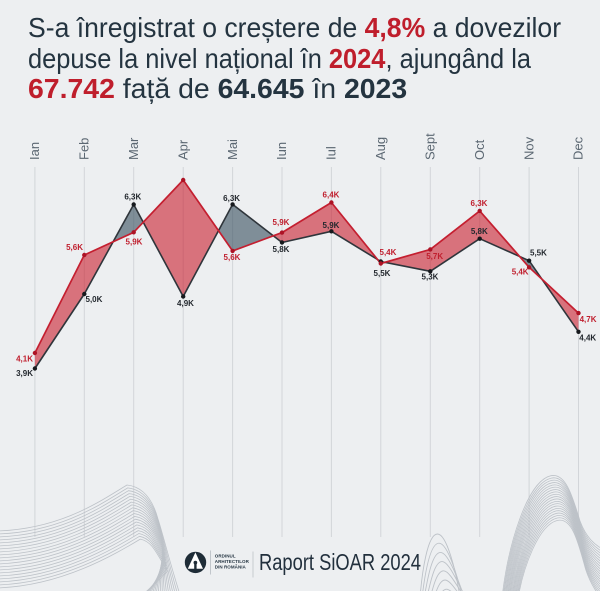 This screenshot has height=591, width=600. Describe the element at coordinates (94, 299) in the screenshot. I see `svg-text: 5,0K` at that location.